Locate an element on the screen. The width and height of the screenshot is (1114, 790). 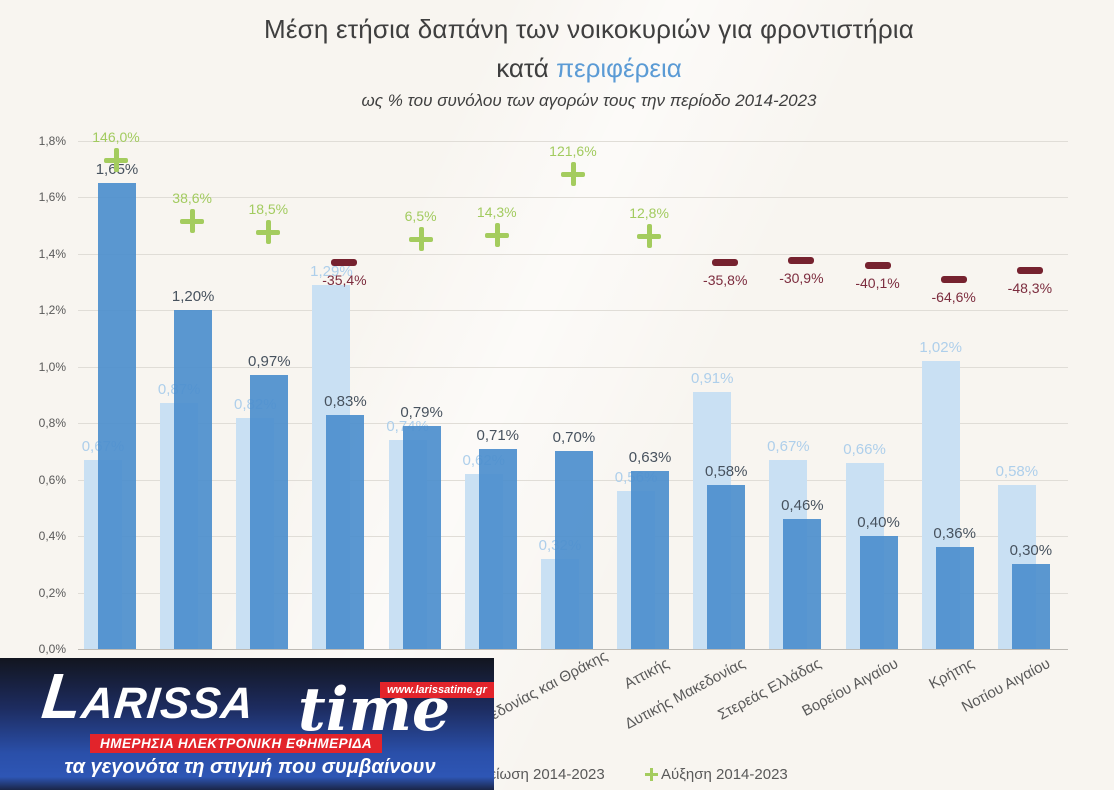
bar-group: 0,87%1,20%38,6% is located at coordinates (192, 395).